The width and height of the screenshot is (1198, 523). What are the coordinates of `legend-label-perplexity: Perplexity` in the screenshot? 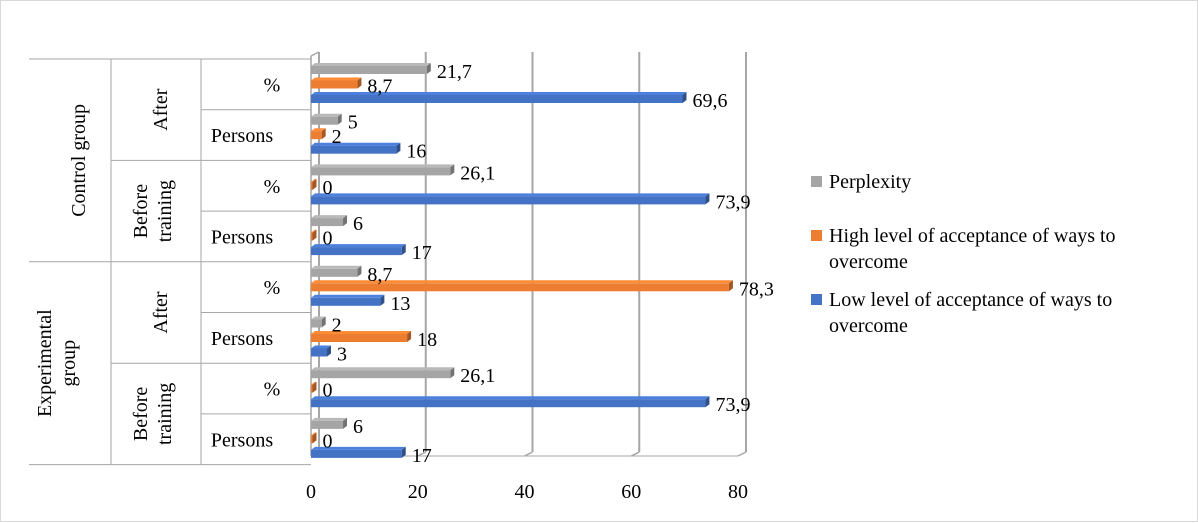 It's located at (870, 182).